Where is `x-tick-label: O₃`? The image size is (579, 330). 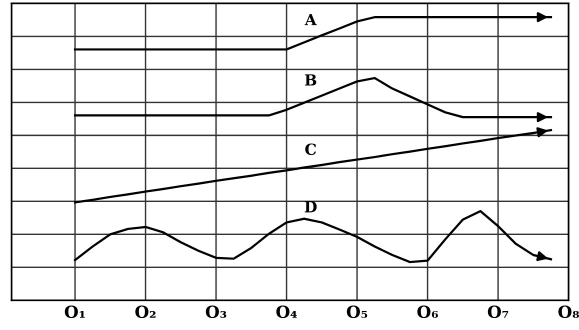
x-tick-label: O₃ is located at coordinates (216, 311).